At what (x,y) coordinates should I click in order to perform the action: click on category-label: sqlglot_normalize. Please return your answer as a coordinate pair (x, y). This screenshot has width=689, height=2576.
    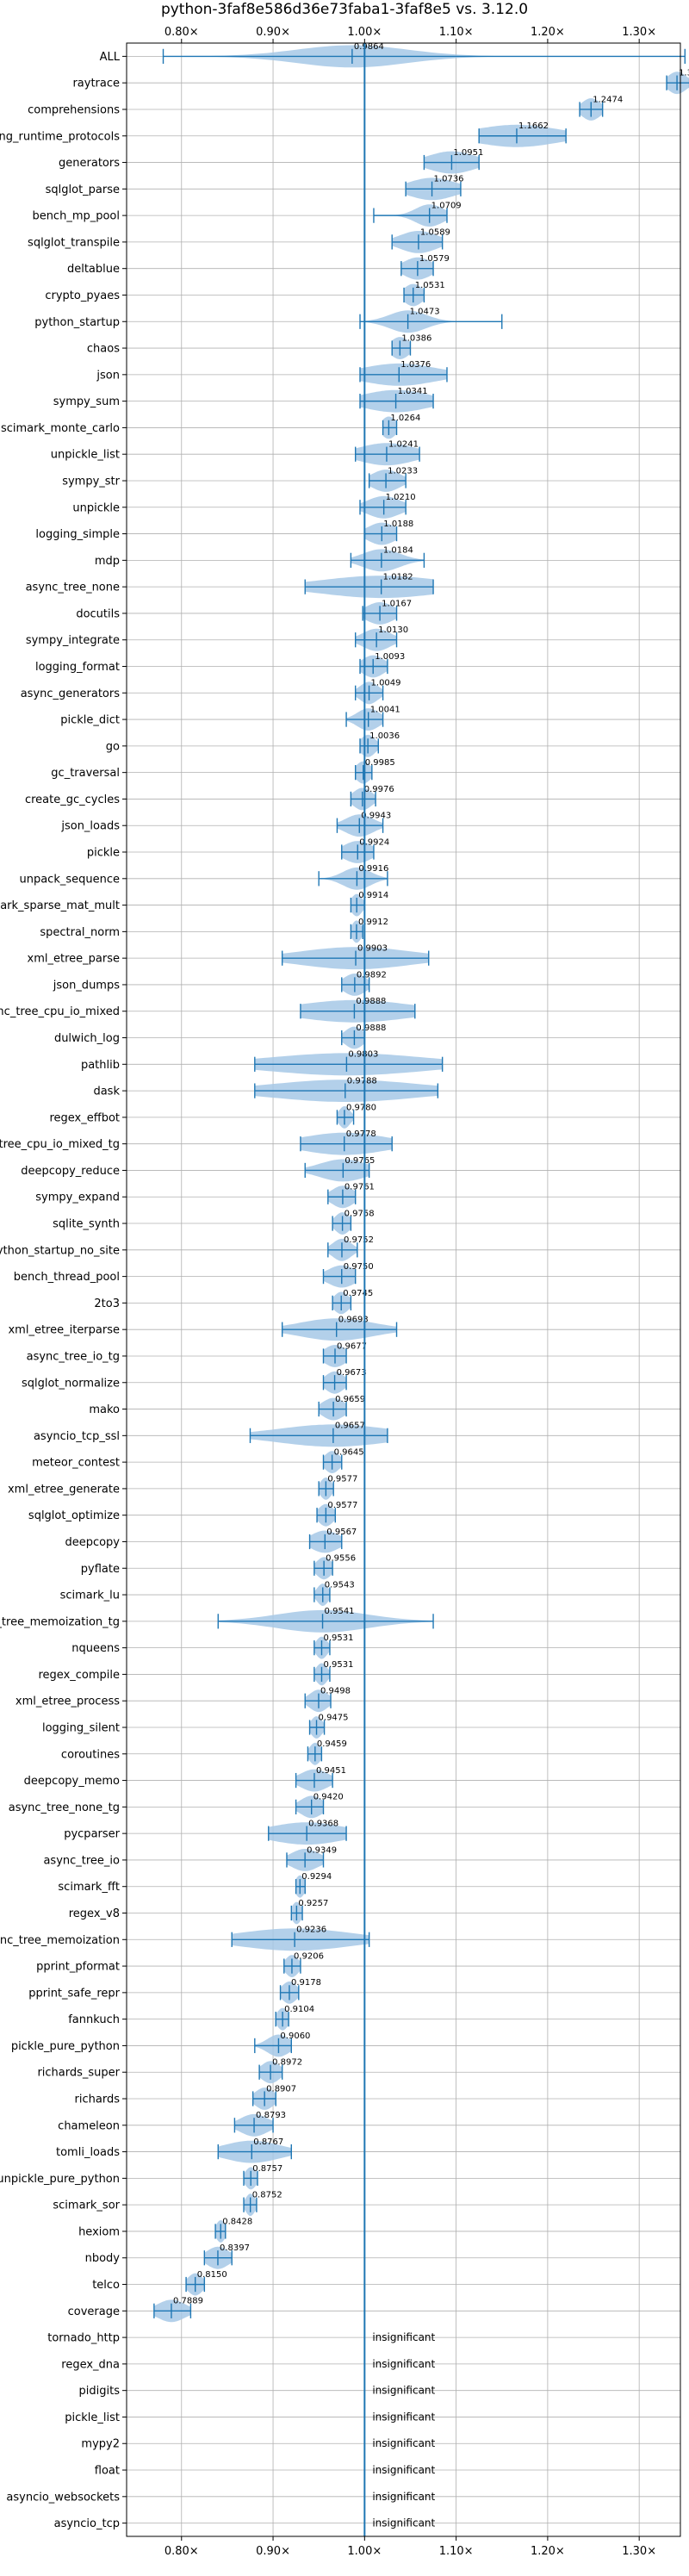
    Looking at the image, I should click on (71, 1384).